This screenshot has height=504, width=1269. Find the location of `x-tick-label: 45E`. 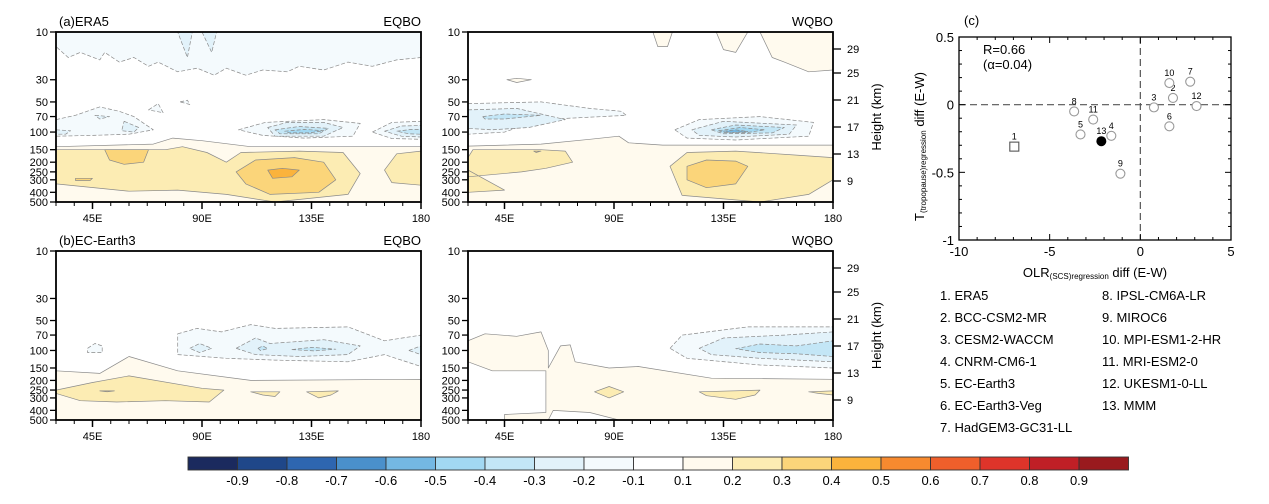

x-tick-label: 45E is located at coordinates (505, 219).